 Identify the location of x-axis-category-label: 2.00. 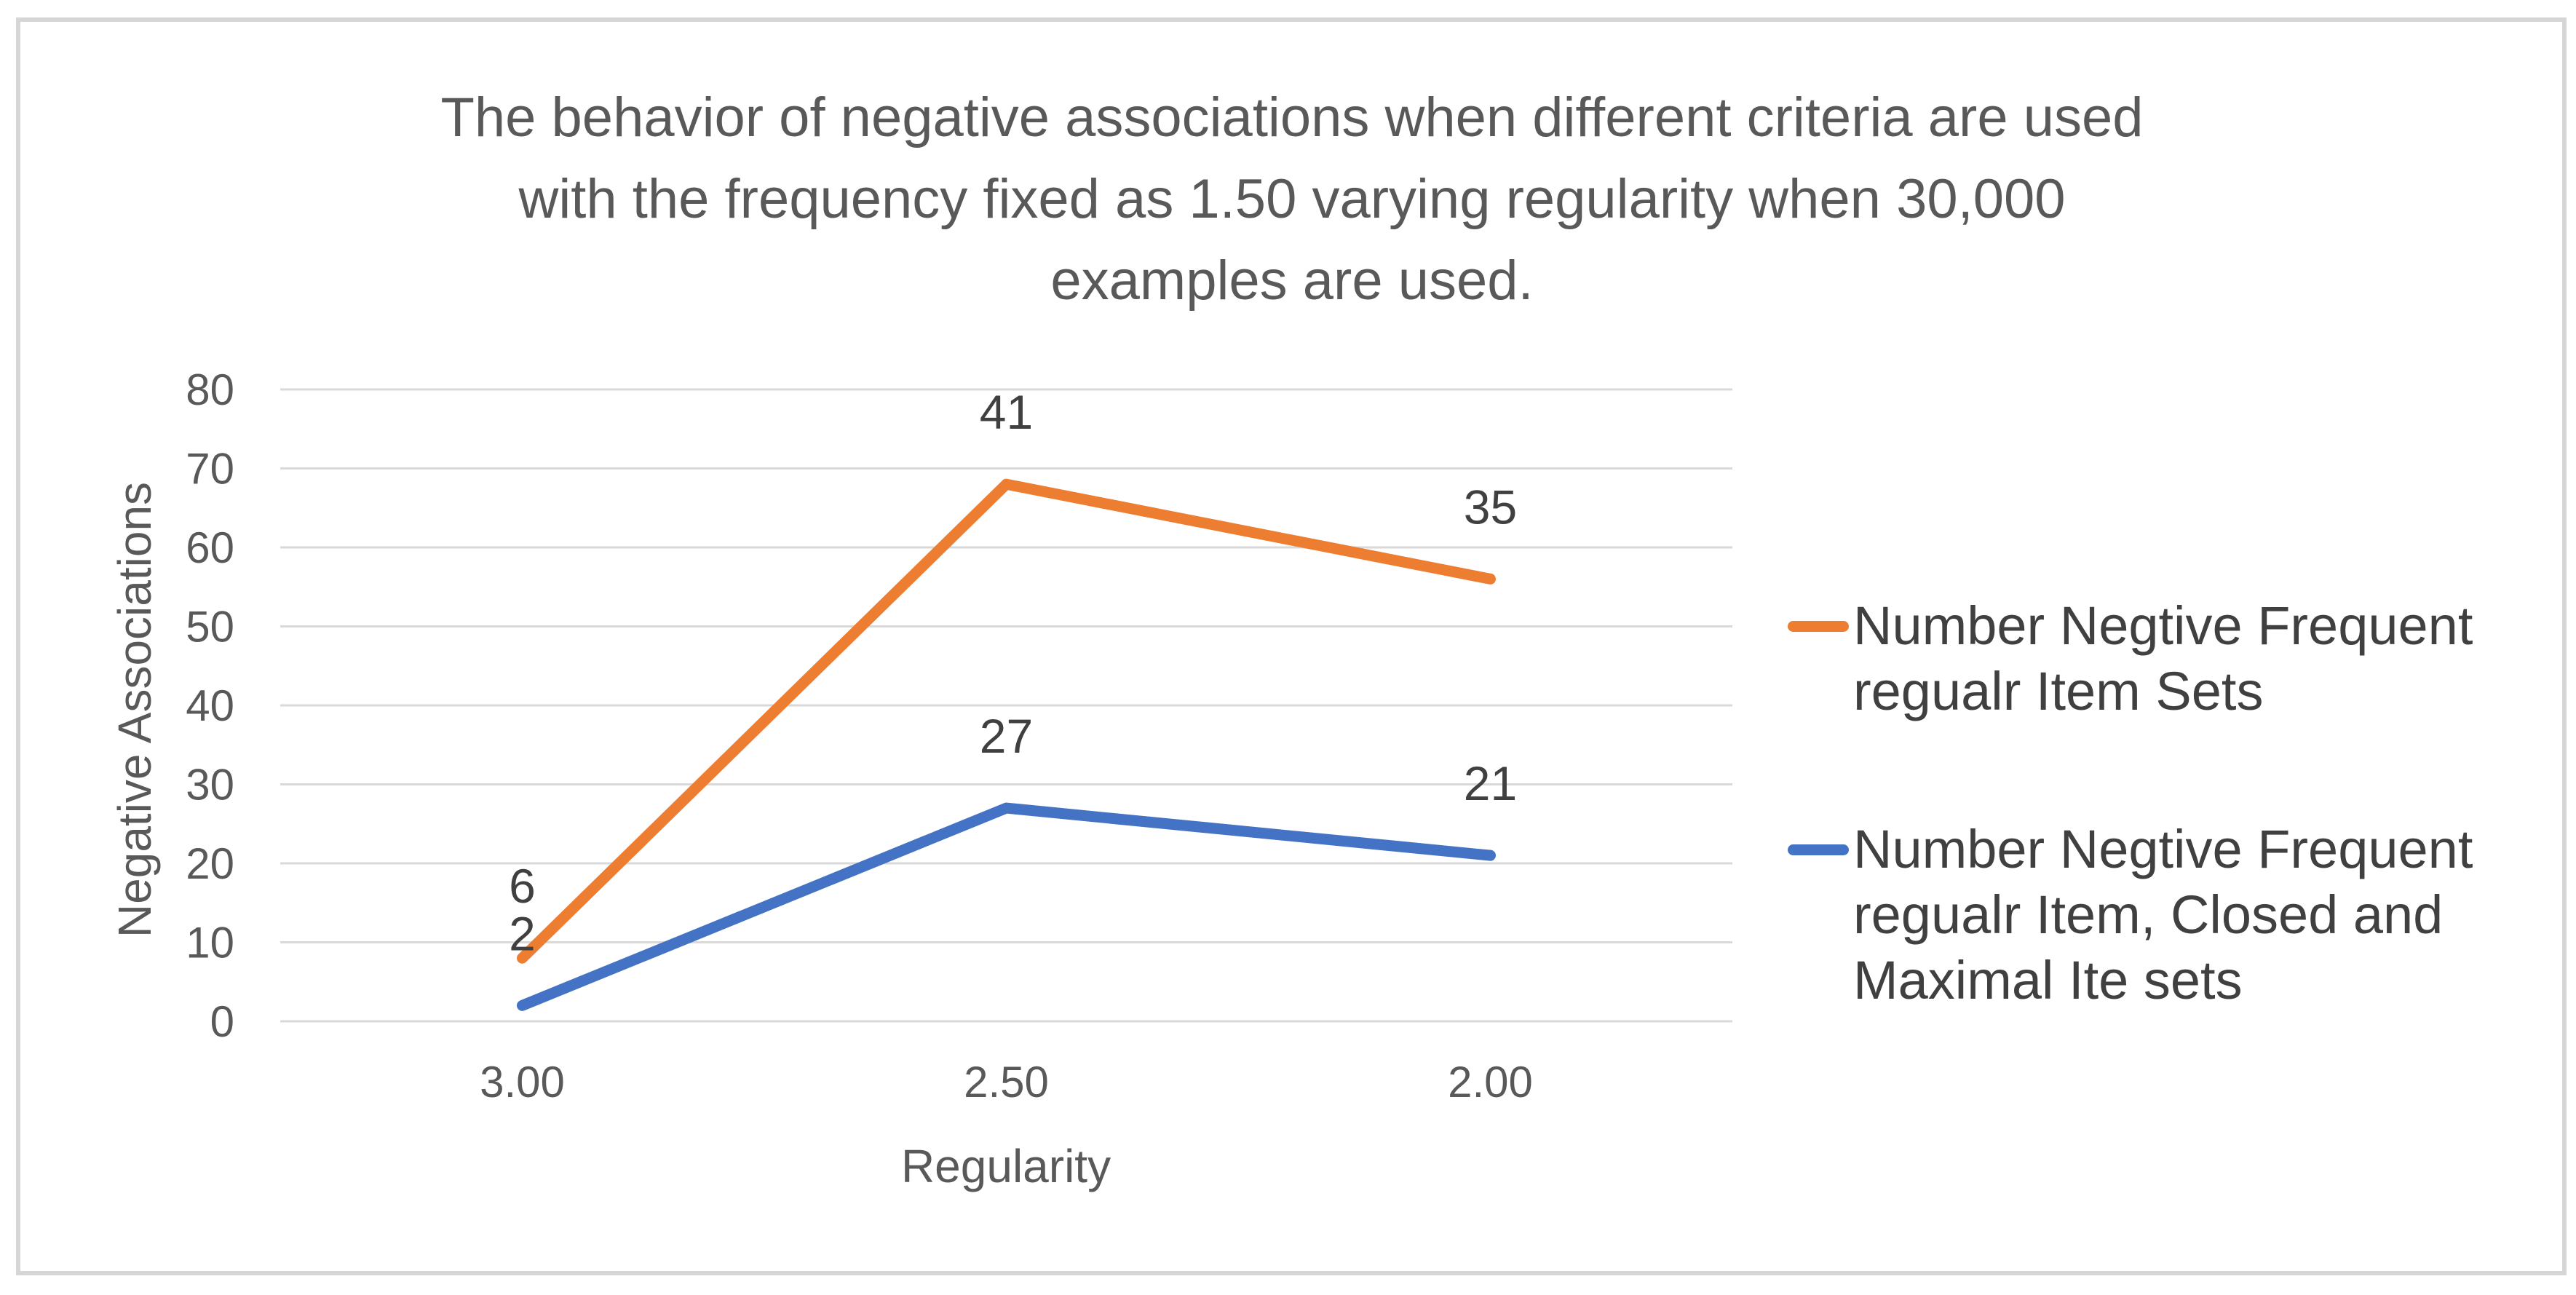
(1490, 1082).